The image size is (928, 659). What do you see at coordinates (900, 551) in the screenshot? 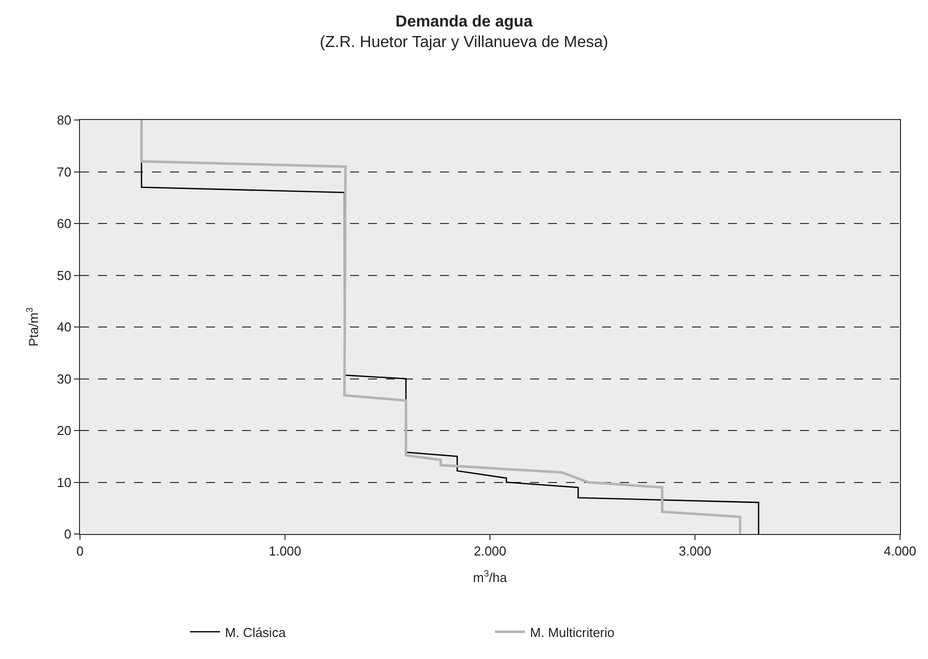
I see `x-tick-label: 4.000` at bounding box center [900, 551].